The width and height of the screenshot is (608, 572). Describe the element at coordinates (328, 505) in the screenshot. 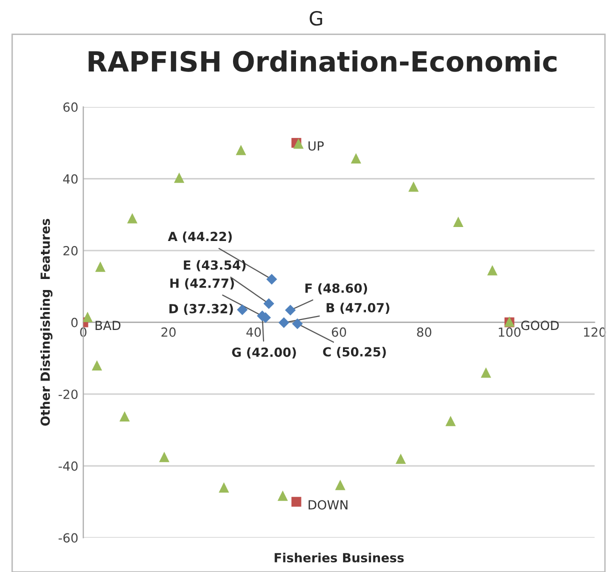

I see `annotation: DOWN` at that location.